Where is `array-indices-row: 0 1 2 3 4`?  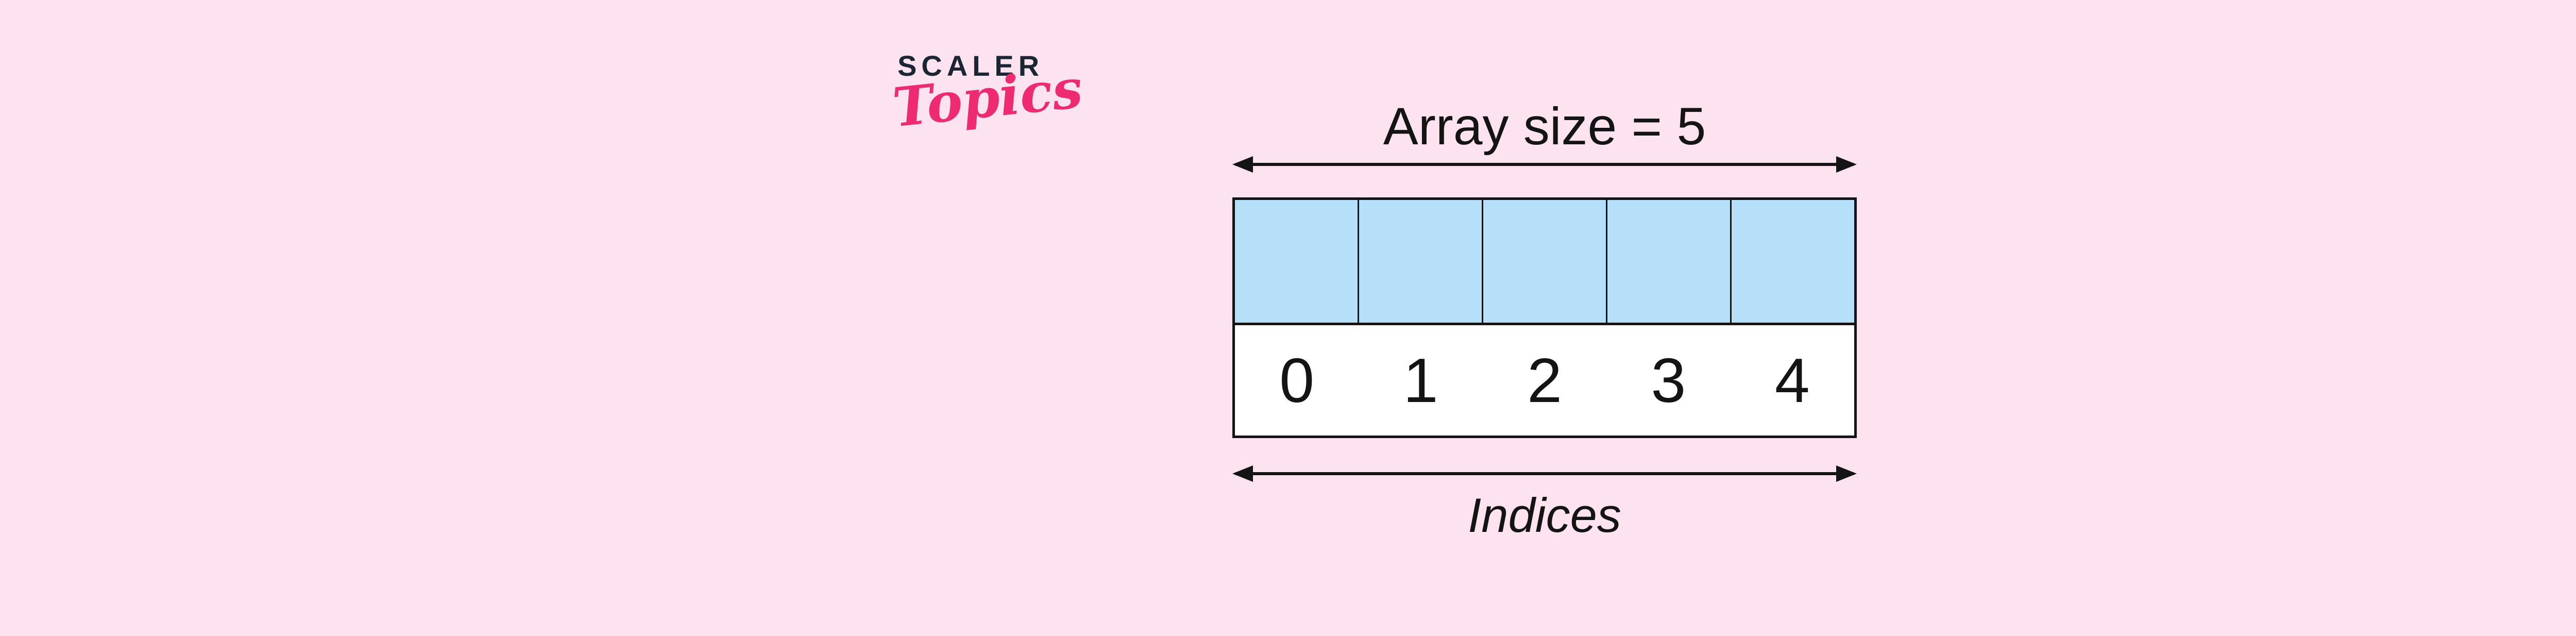
array-indices-row: 0 1 2 3 4 is located at coordinates (1544, 380).